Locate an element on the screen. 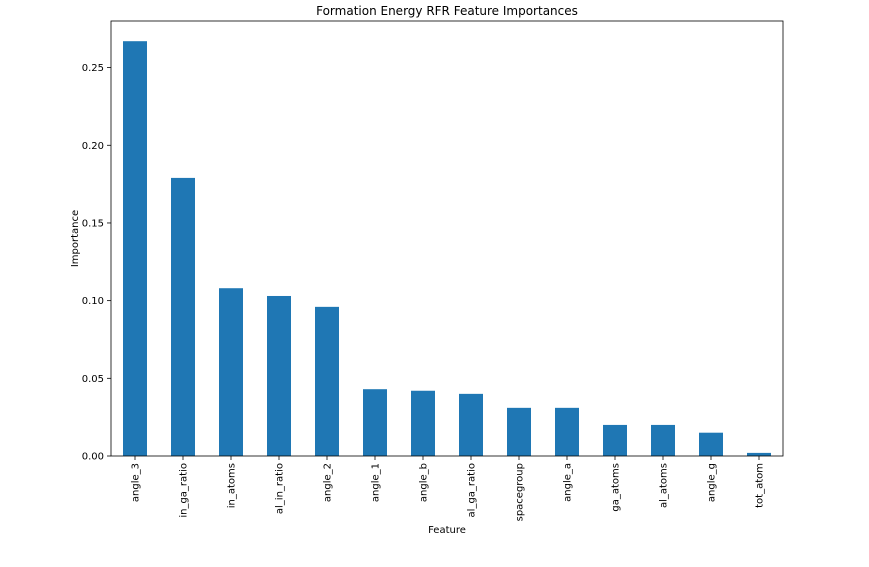  bar-angle_a is located at coordinates (567, 431).